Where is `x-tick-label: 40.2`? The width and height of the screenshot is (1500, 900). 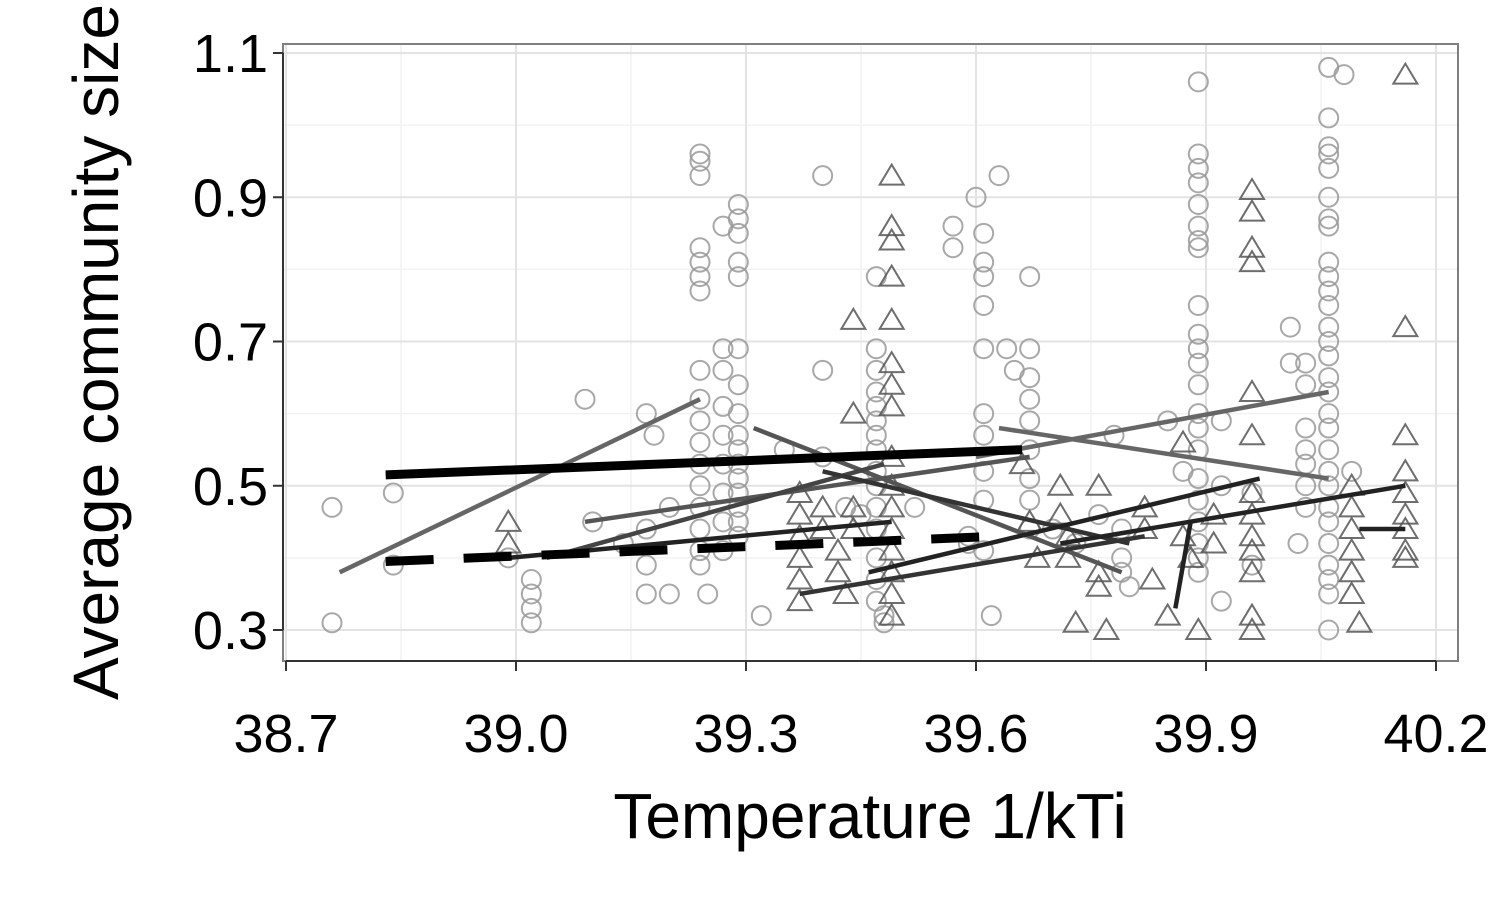 x-tick-label: 40.2 is located at coordinates (1435, 734).